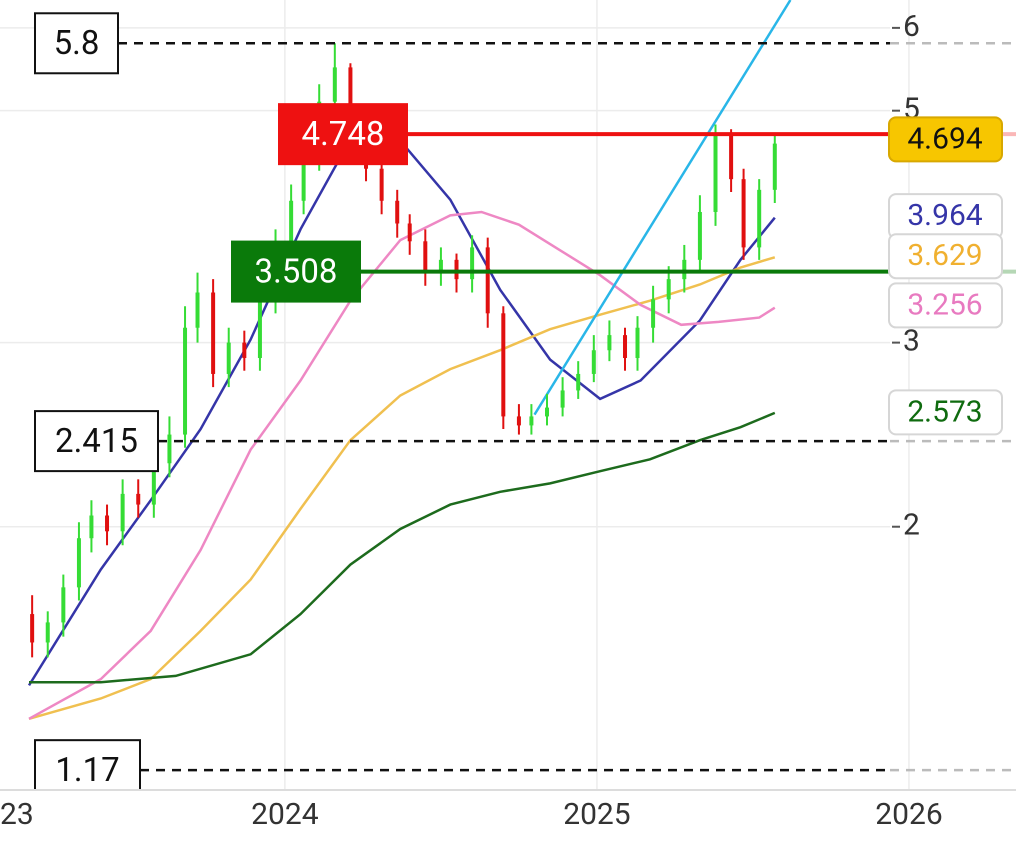 The image size is (1016, 850). Describe the element at coordinates (662, 208) in the screenshot. I see `trend-line` at that location.